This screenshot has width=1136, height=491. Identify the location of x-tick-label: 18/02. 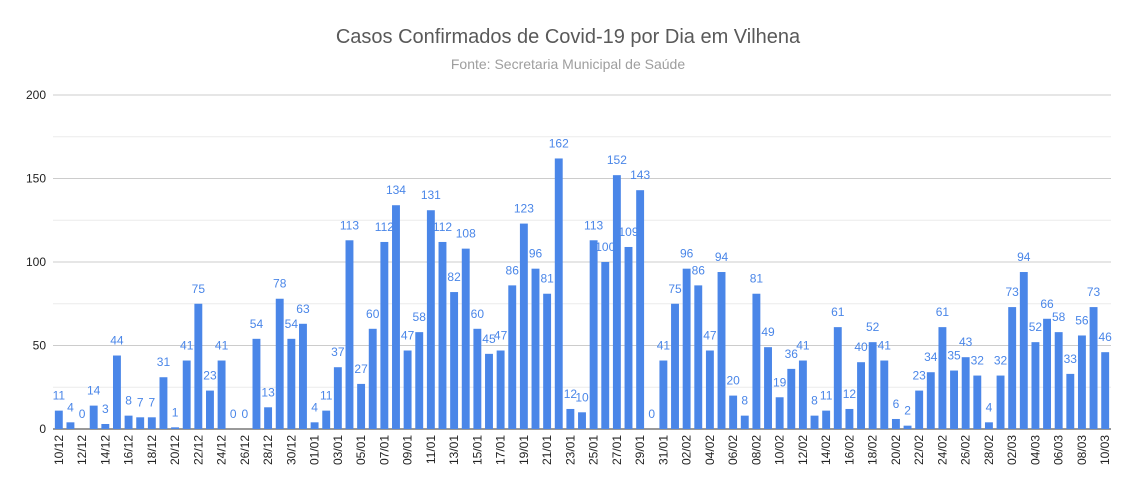
(873, 450).